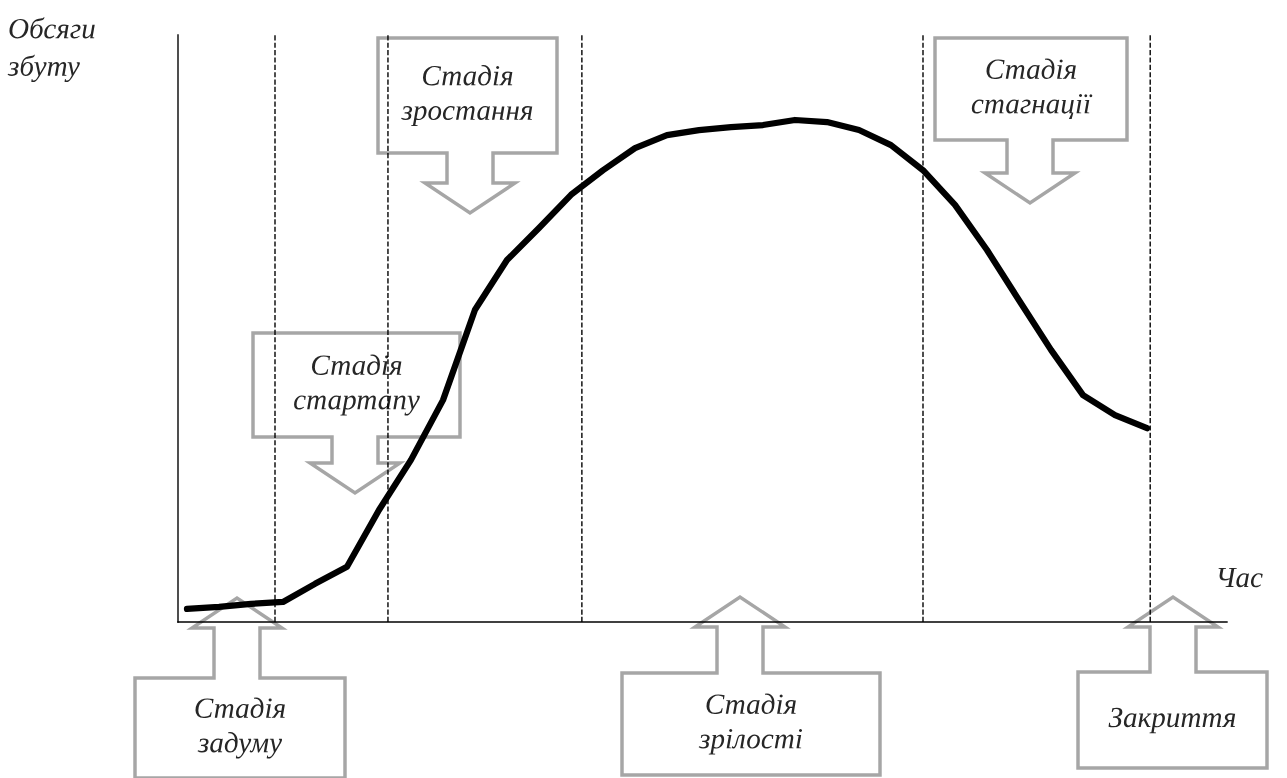  I want to click on text: Стадія задуму, so click(240, 728).